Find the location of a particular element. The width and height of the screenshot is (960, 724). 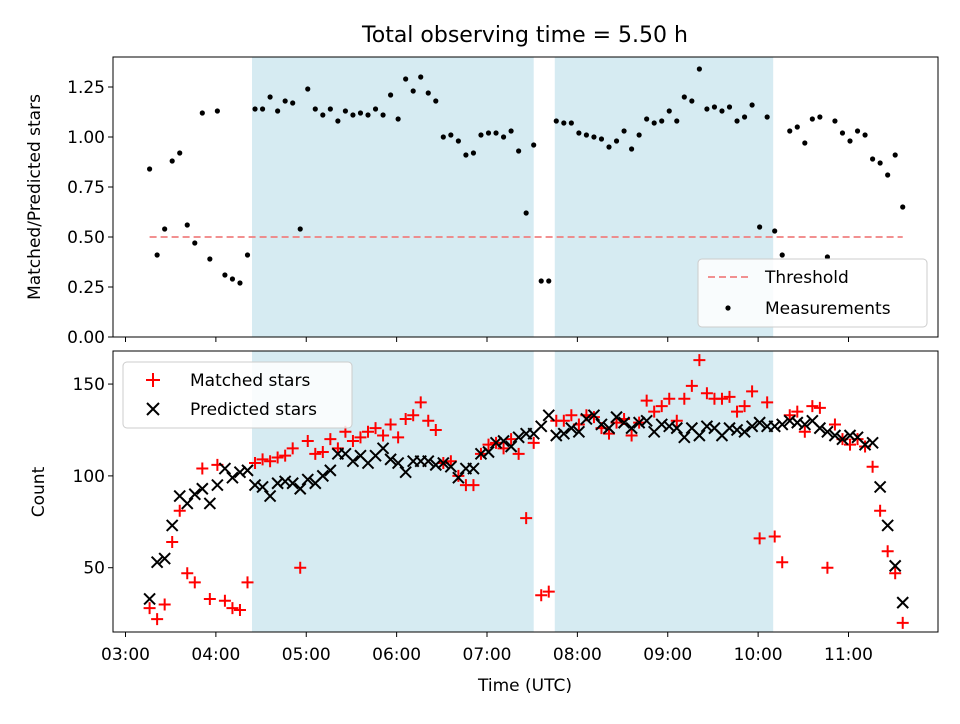

x-tick-label: 06:00 is located at coordinates (396, 655).